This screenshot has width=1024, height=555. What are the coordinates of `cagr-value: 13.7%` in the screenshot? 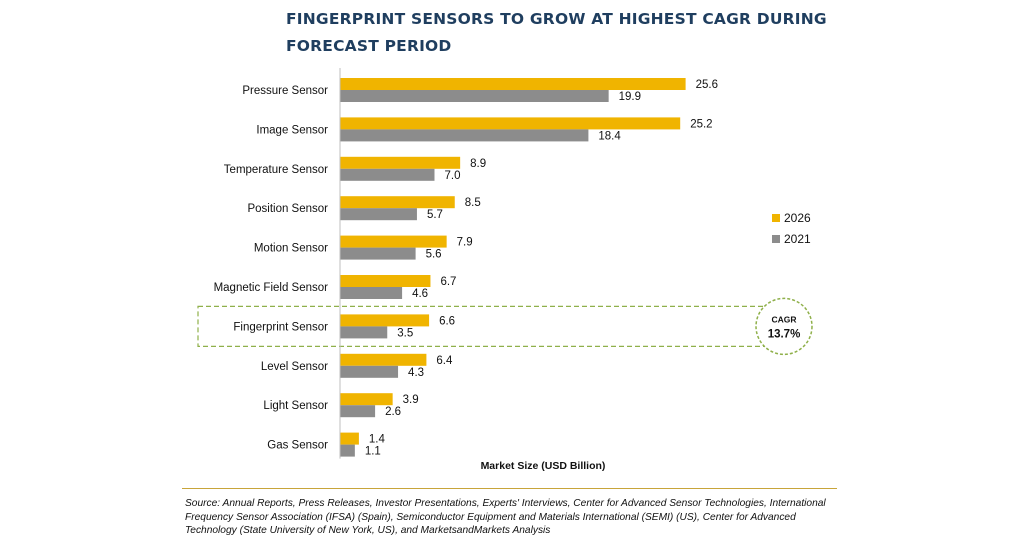 It's located at (784, 334).